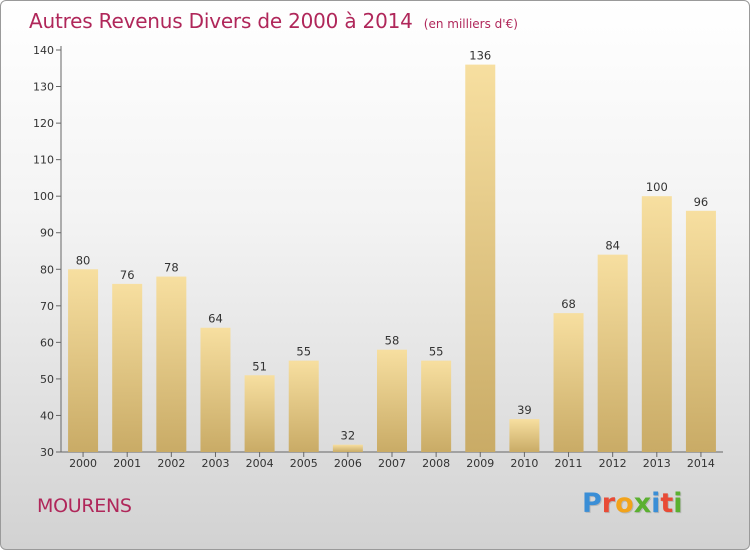 The image size is (750, 550). Describe the element at coordinates (569, 463) in the screenshot. I see `x-tick-label: 2011` at that location.